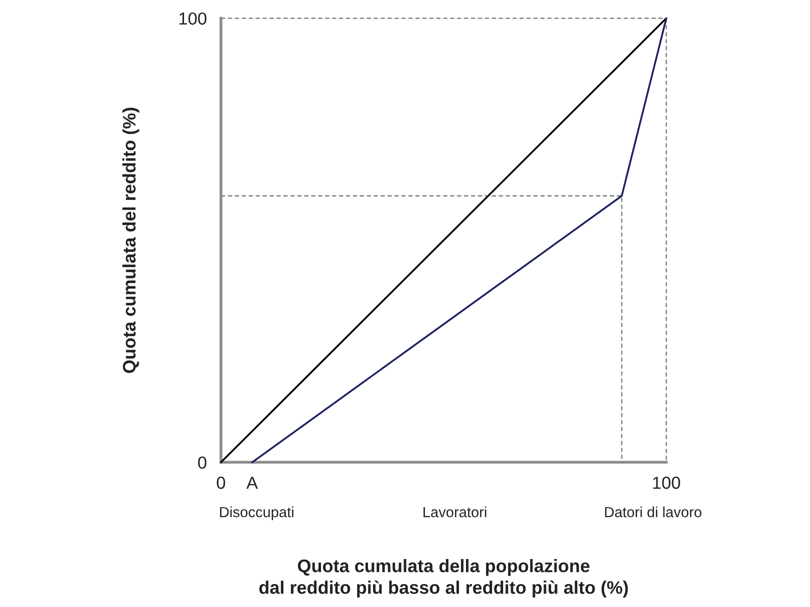  I want to click on x-tick-label: 100, so click(666, 482).